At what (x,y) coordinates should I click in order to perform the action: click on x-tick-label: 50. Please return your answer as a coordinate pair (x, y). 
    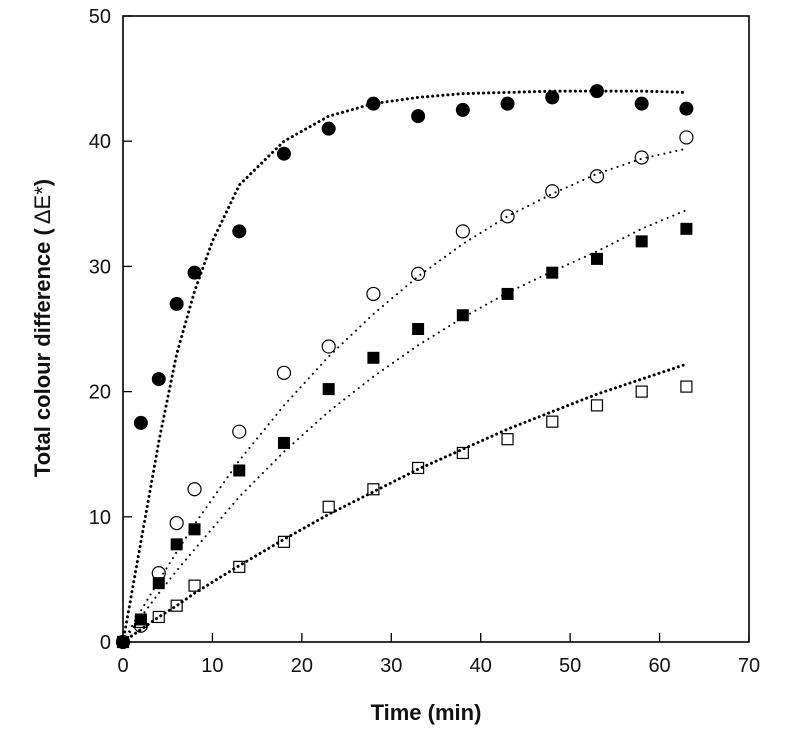
    Looking at the image, I should click on (570, 666).